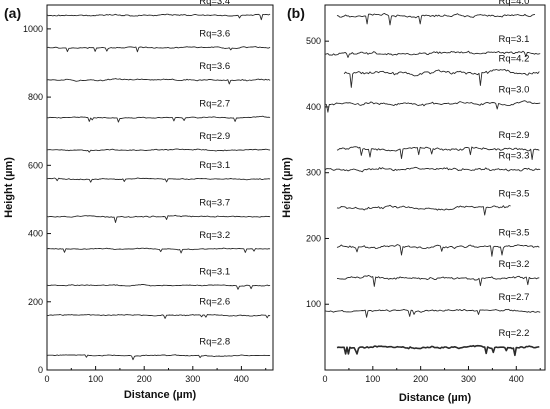 This screenshot has width=550, height=409. What do you see at coordinates (313, 304) in the screenshot?
I see `y-tick-label: 100` at bounding box center [313, 304].